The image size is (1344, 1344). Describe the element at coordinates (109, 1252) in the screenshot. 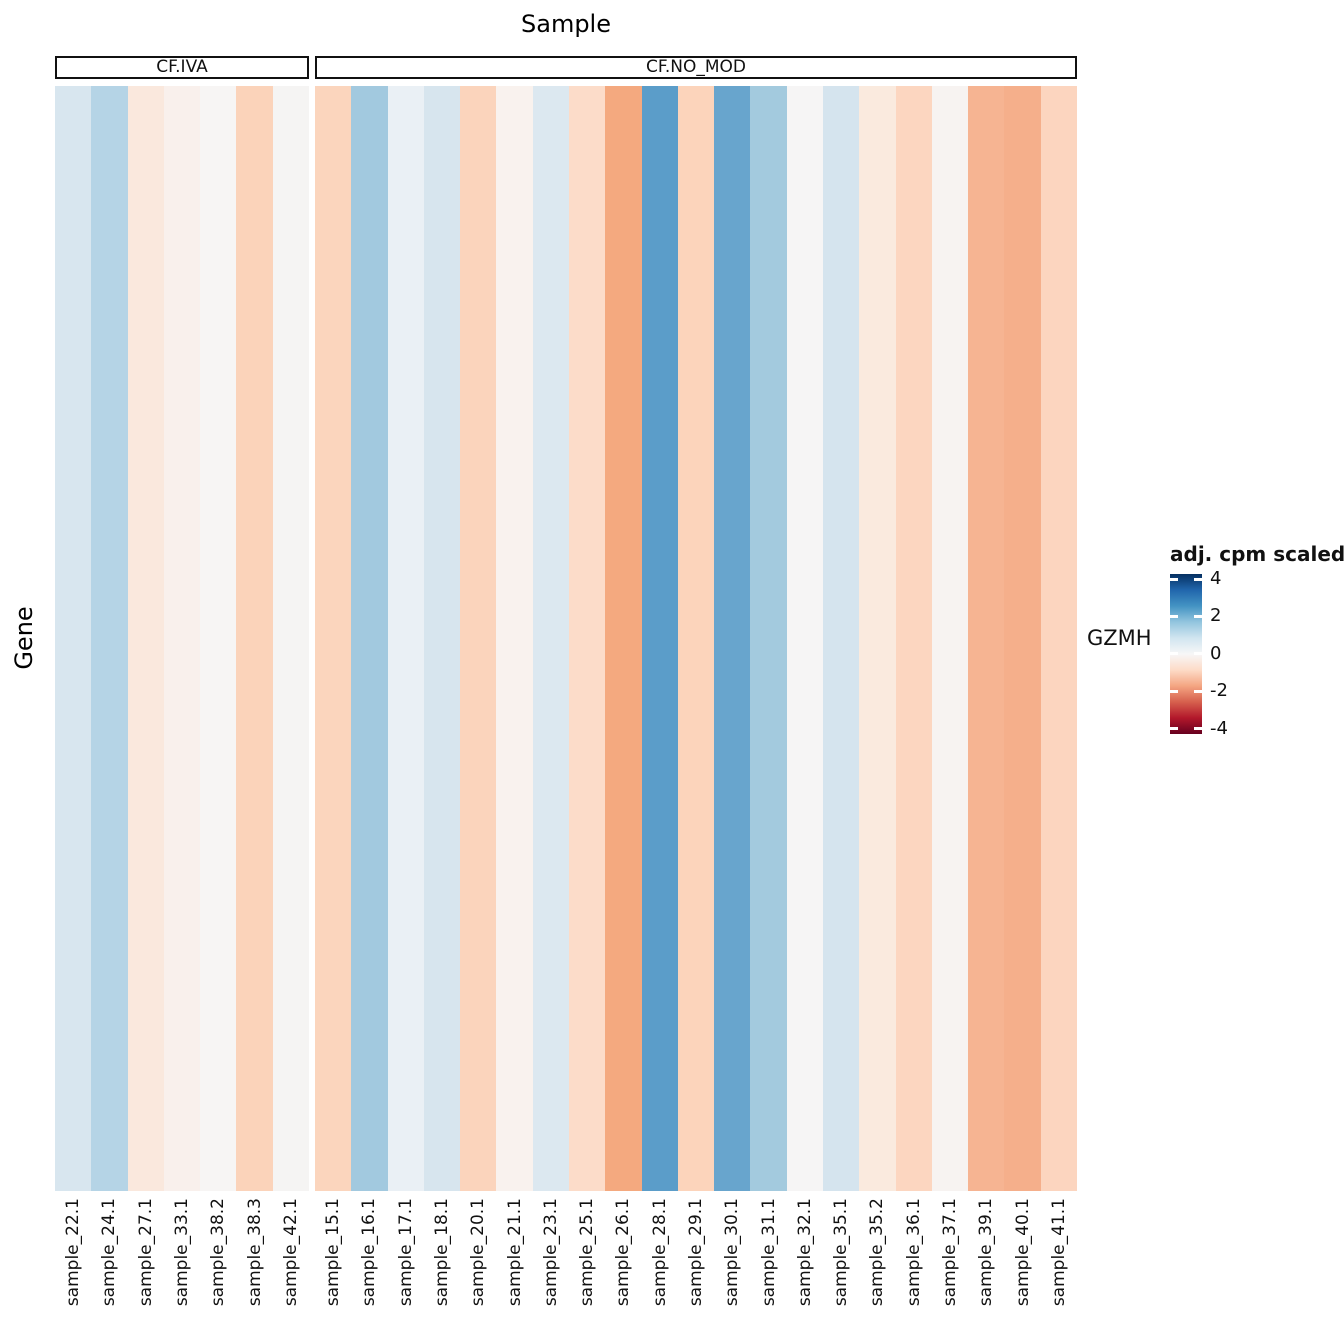

I see `x-tick-label: sample_24.1` at that location.